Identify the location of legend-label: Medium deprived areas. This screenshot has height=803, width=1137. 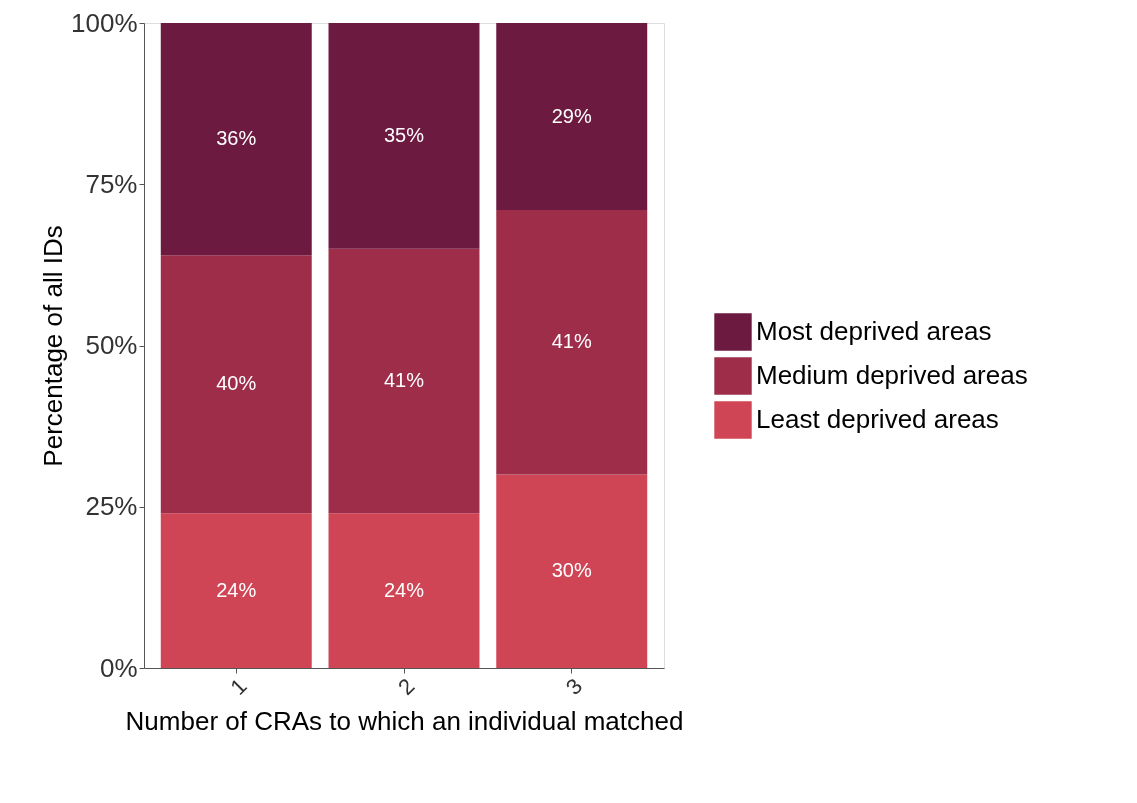
(892, 375).